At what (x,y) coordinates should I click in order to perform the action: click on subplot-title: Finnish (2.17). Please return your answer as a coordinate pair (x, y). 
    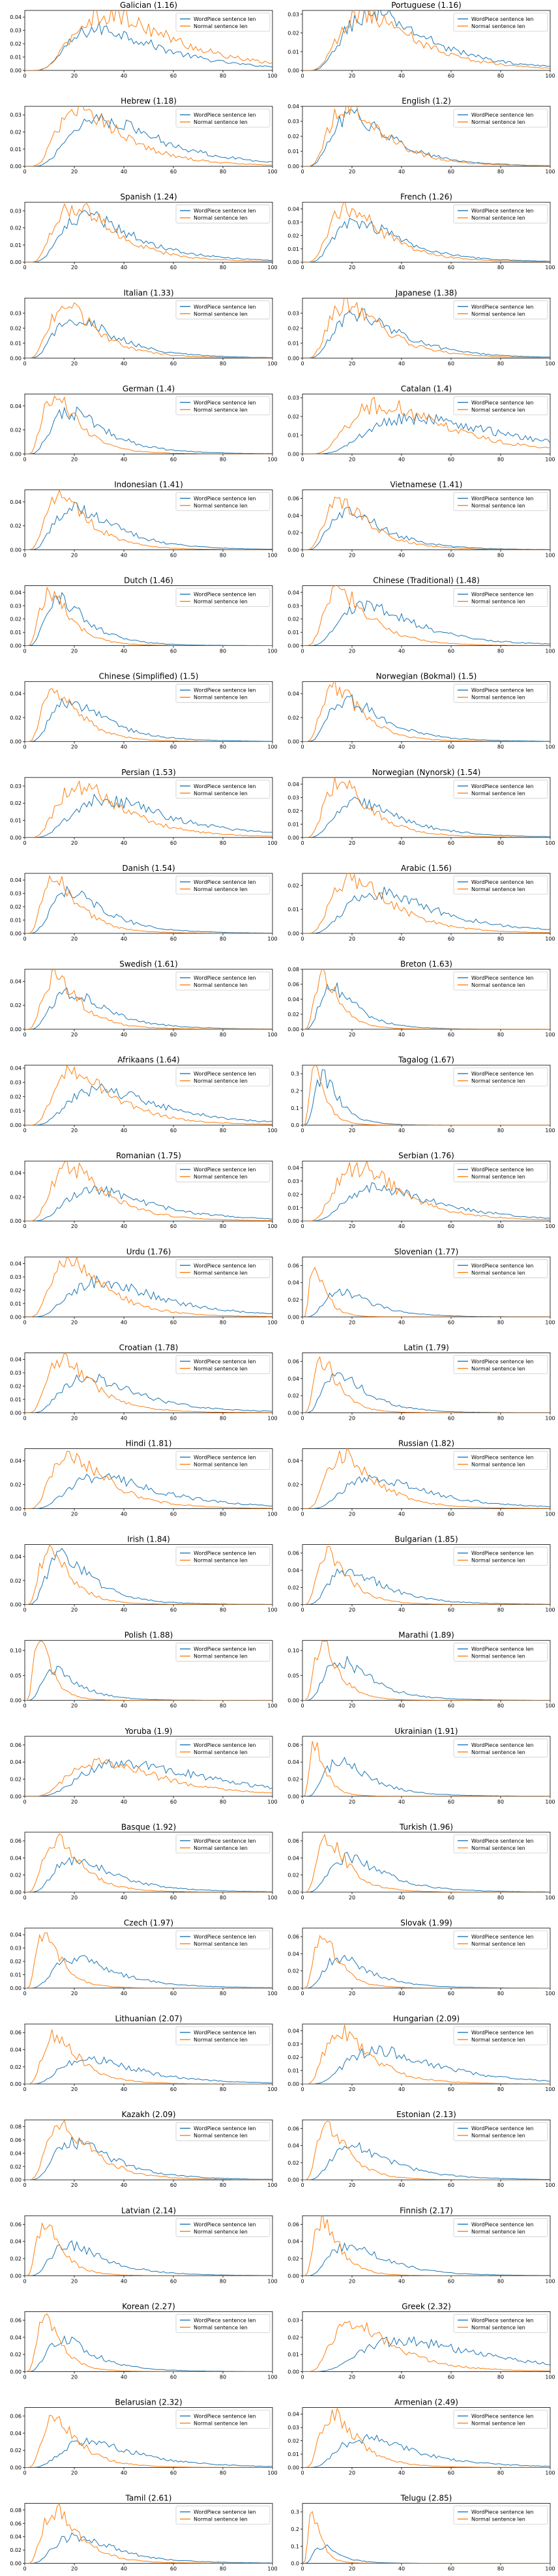
    Looking at the image, I should click on (427, 2210).